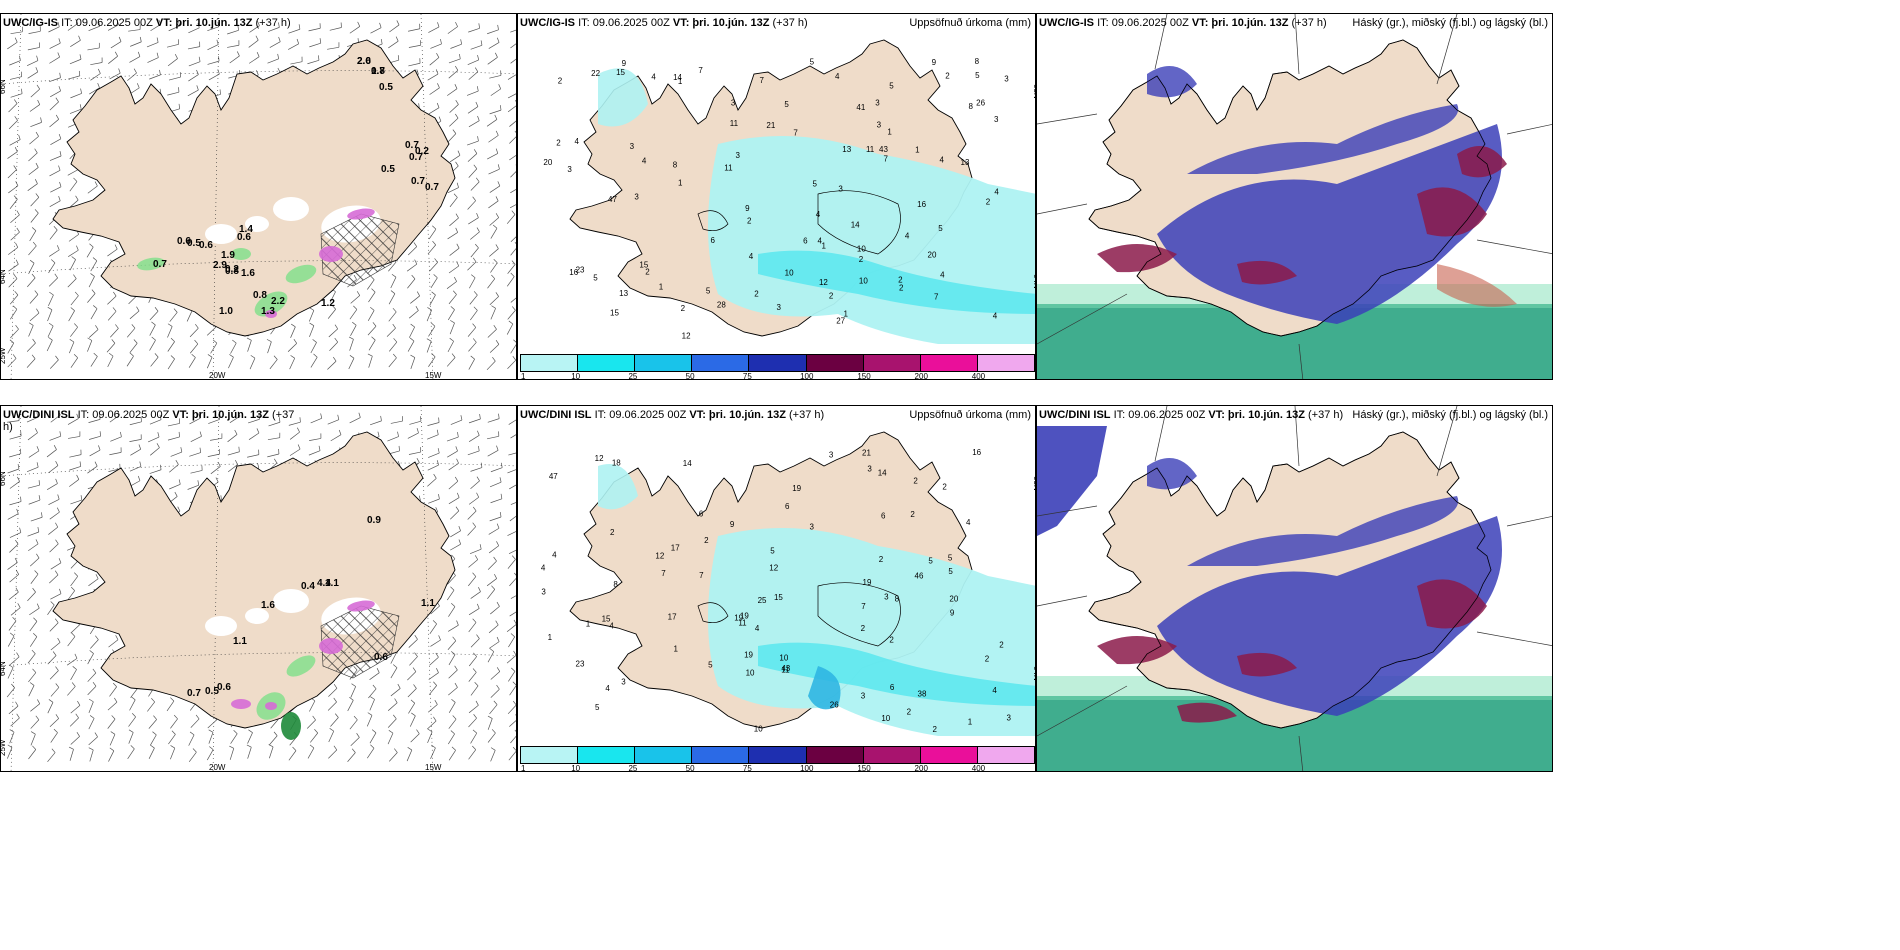 This screenshot has width=1900, height=950. What do you see at coordinates (783, 657) in the screenshot?
I see `value-label: 10` at bounding box center [783, 657].